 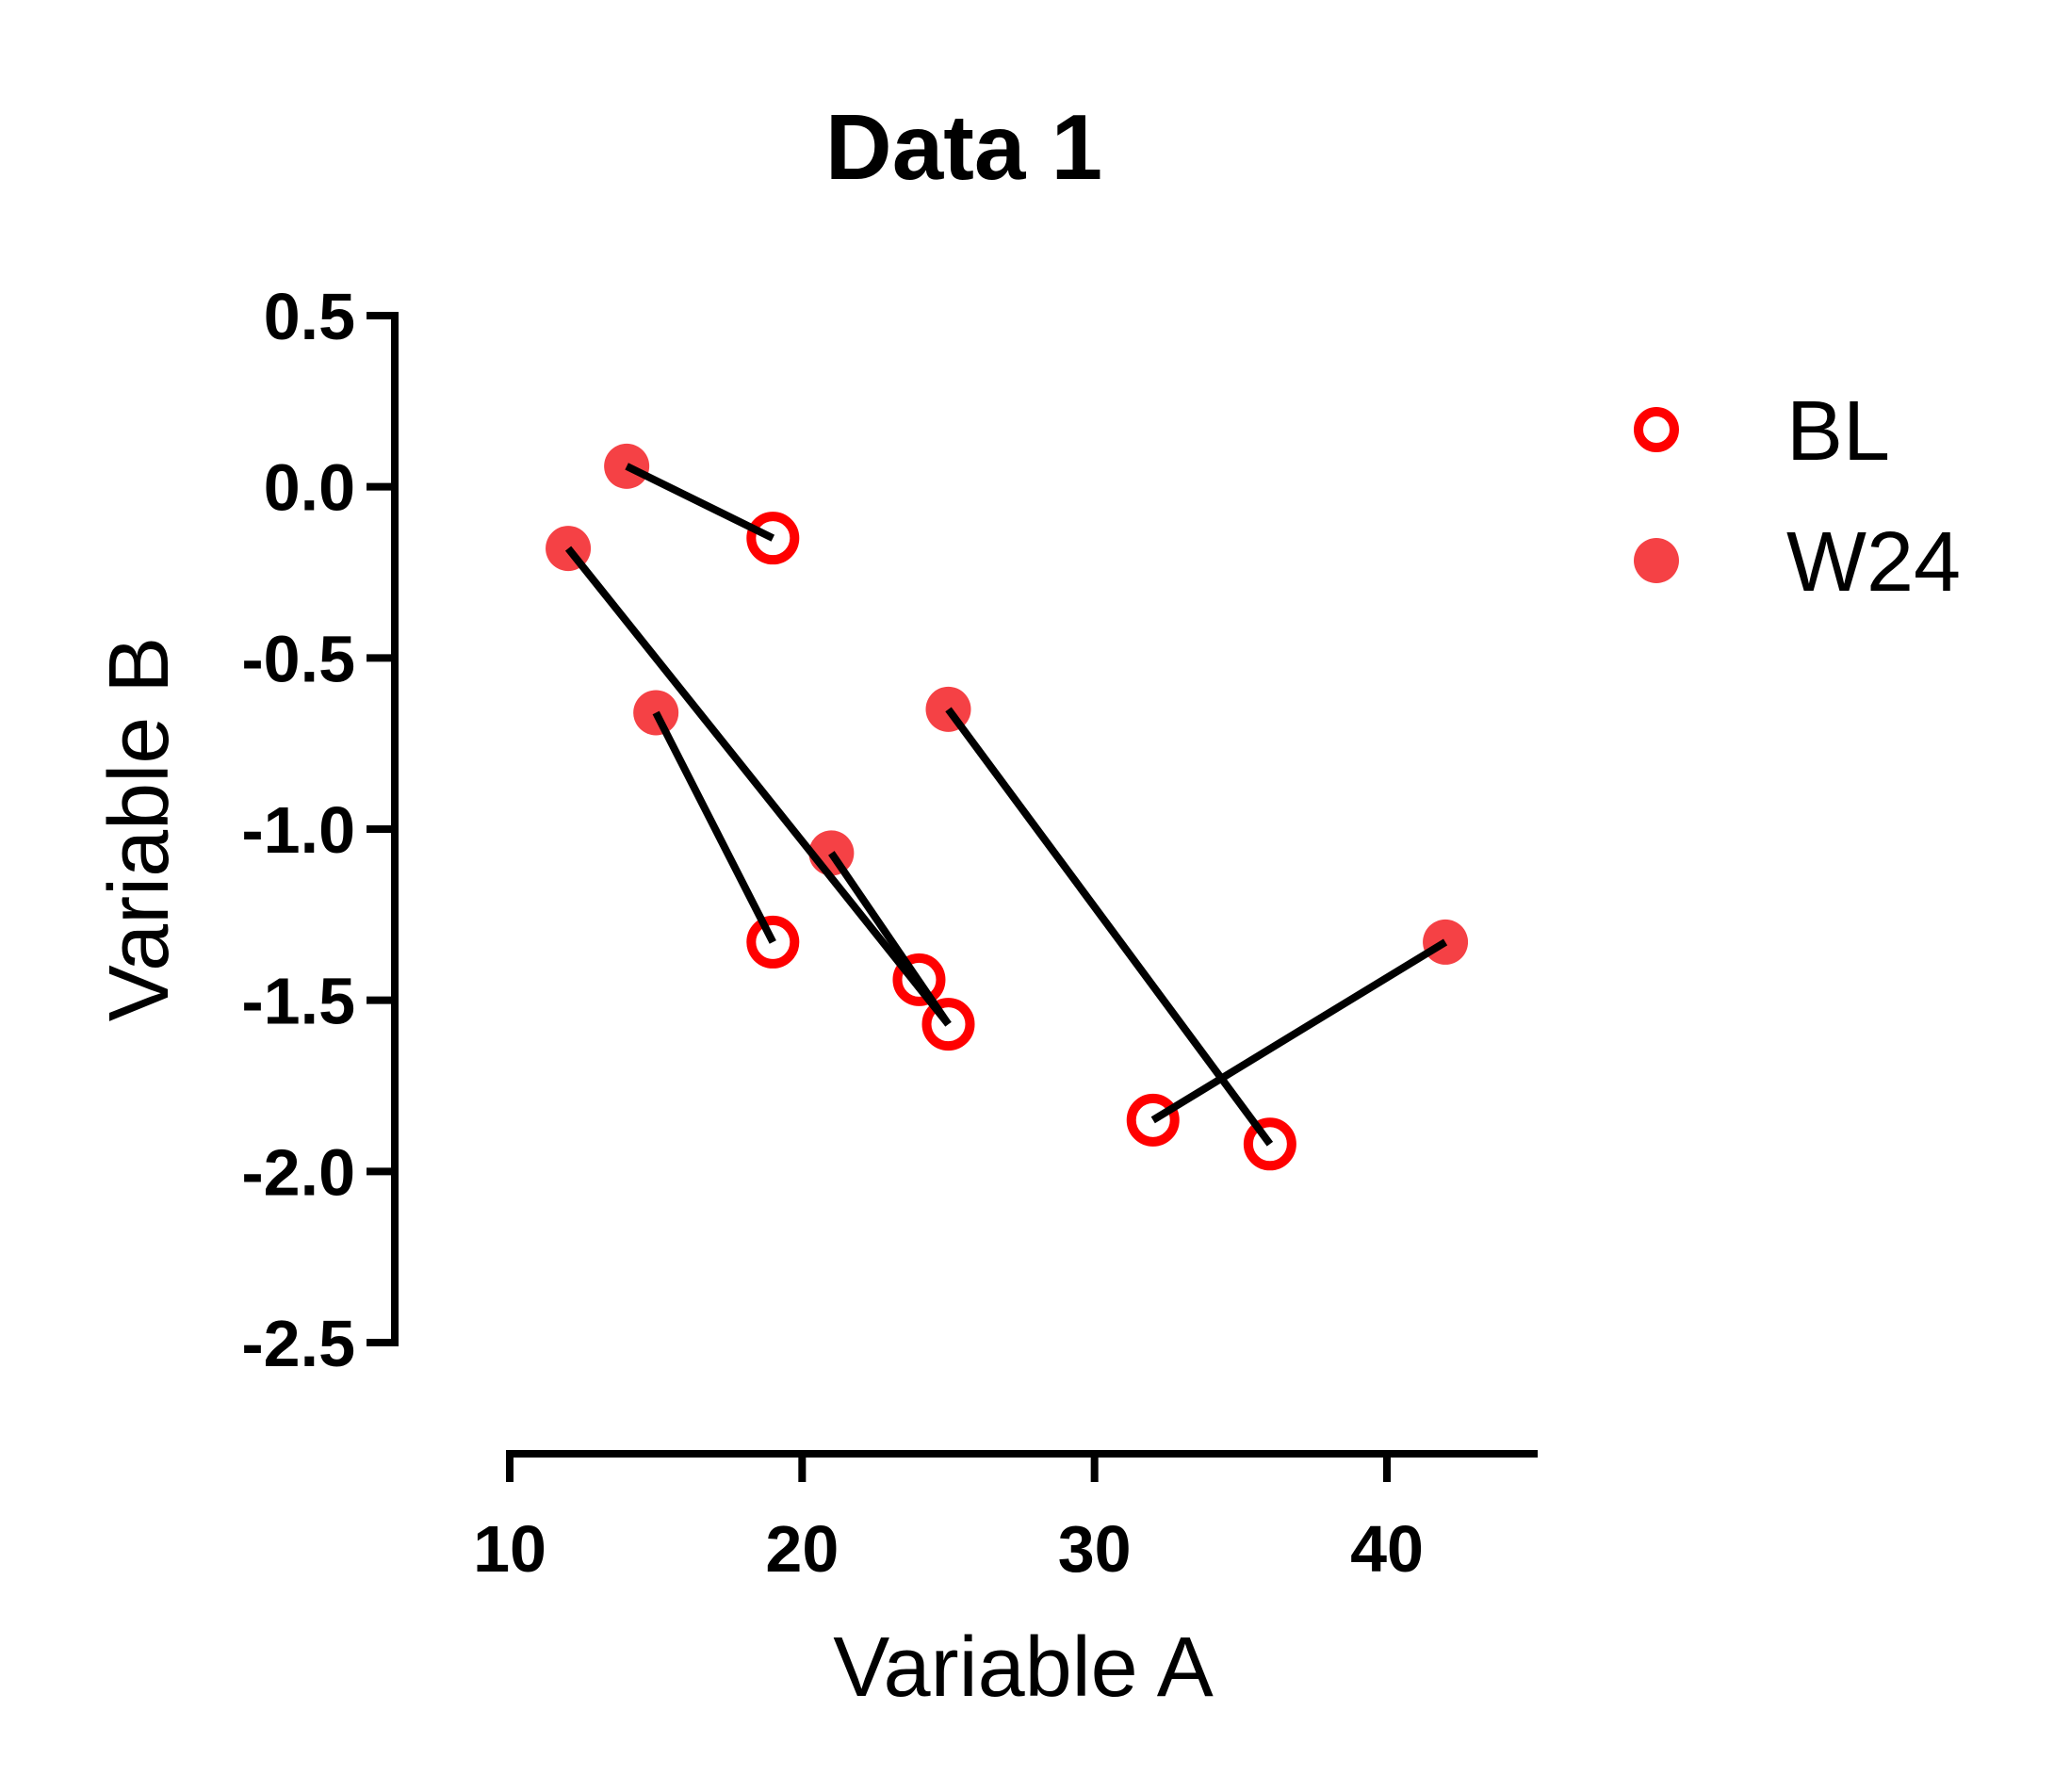 I want to click on x-tick-label: 10, so click(x=509, y=1549).